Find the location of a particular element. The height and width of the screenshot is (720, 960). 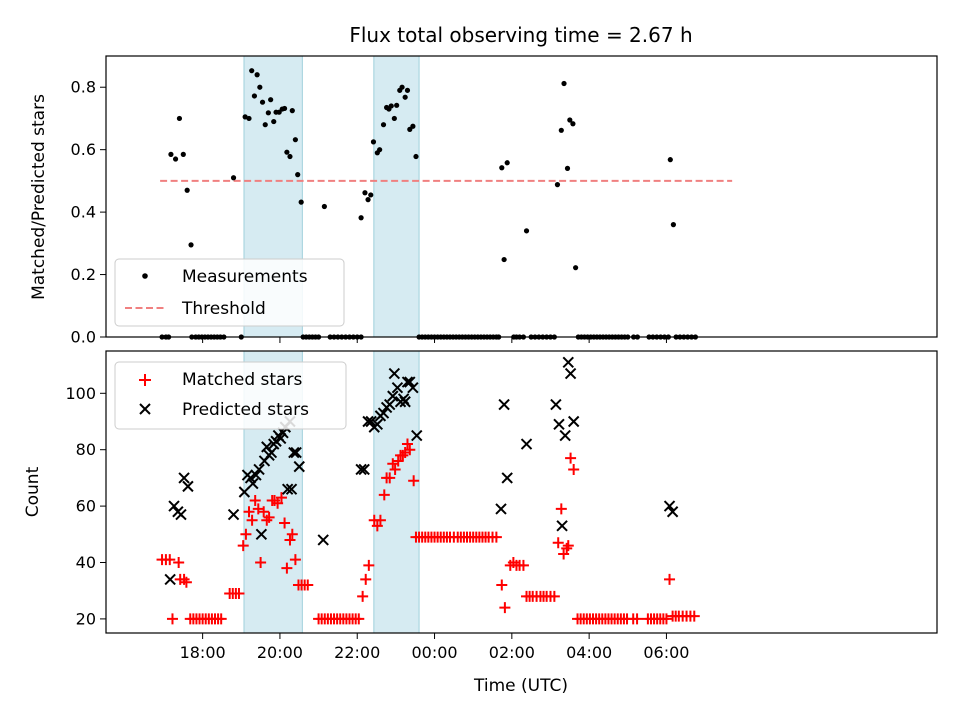

y-tick-label: 100 is located at coordinates (80, 393).